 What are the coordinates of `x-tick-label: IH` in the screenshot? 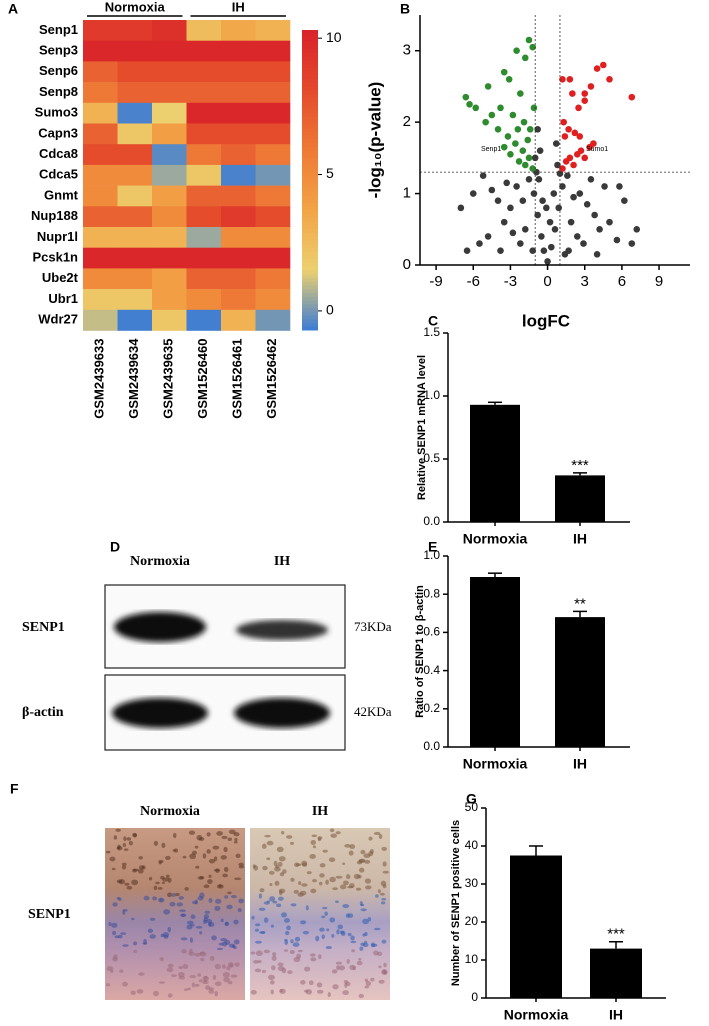 It's located at (580, 539).